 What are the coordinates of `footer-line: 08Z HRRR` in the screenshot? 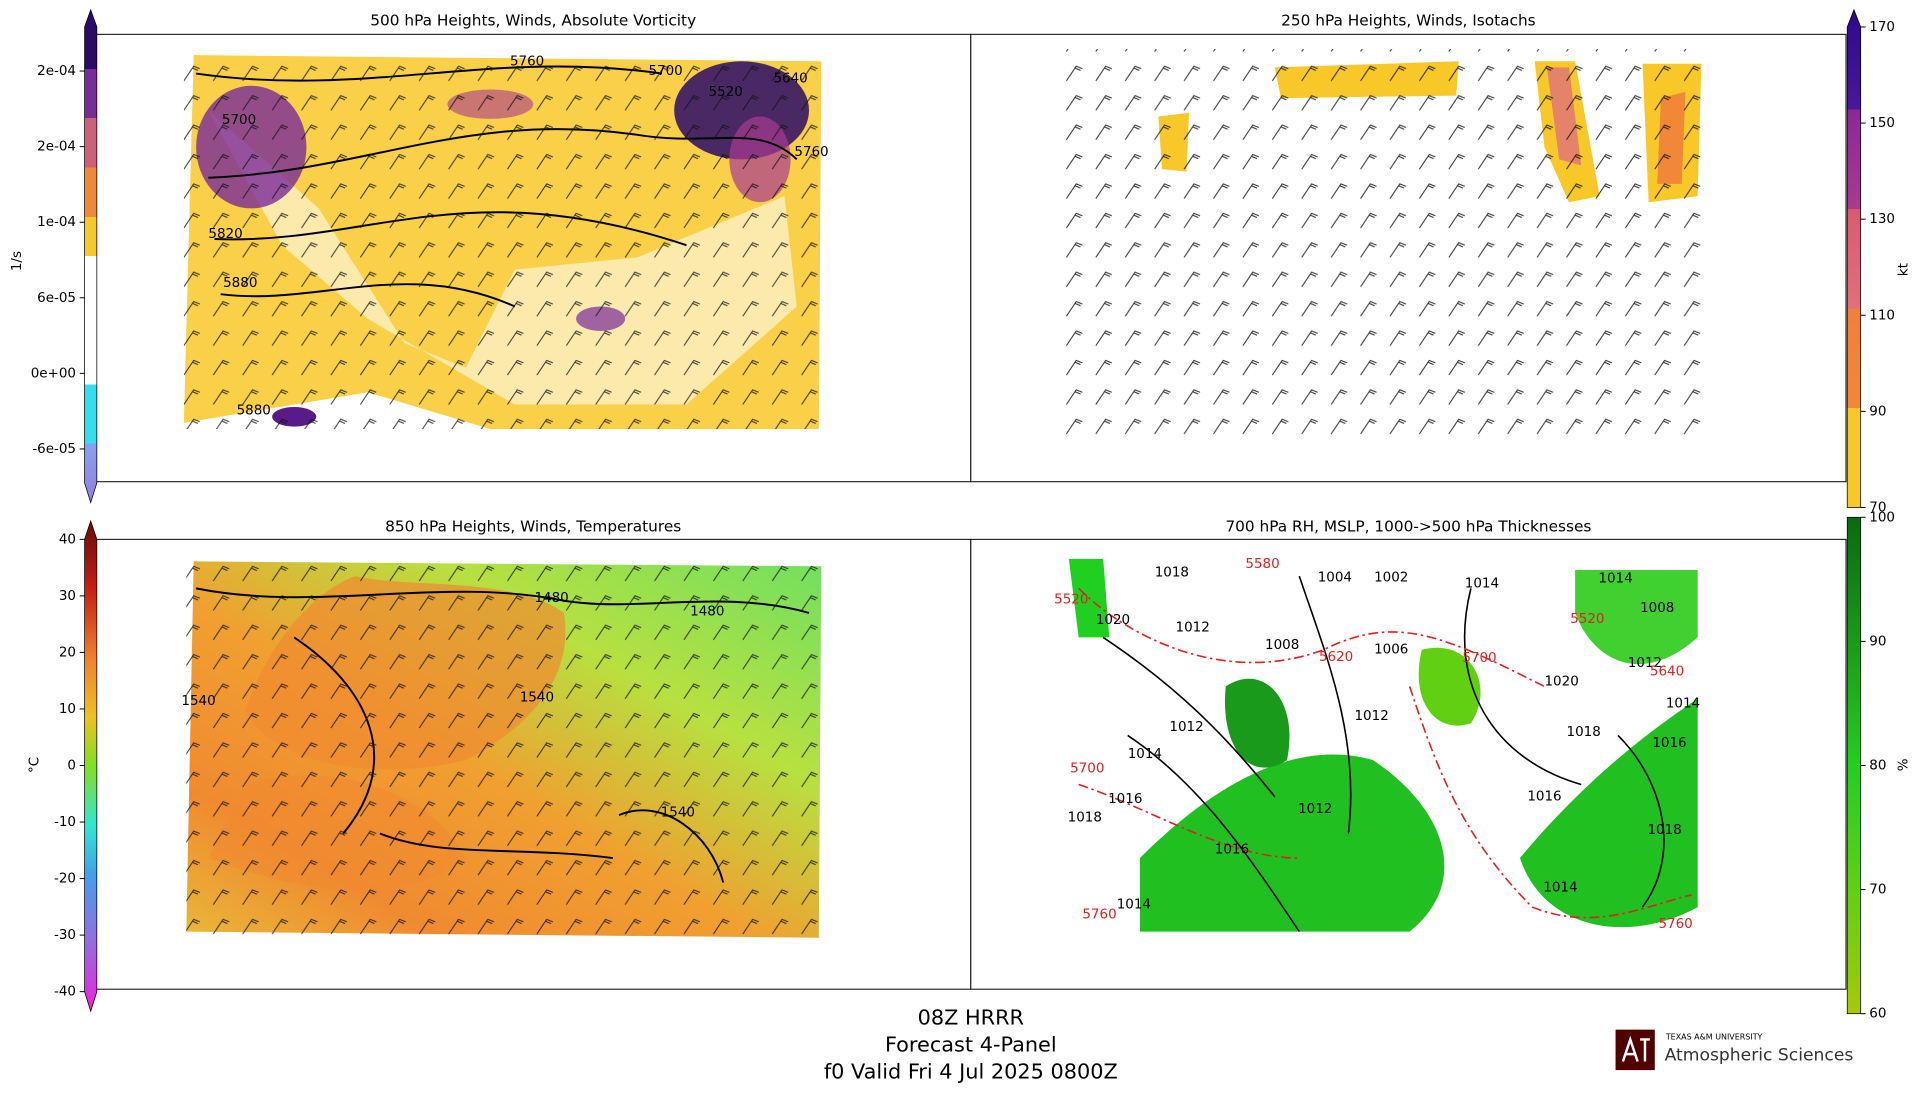 It's located at (971, 1018).